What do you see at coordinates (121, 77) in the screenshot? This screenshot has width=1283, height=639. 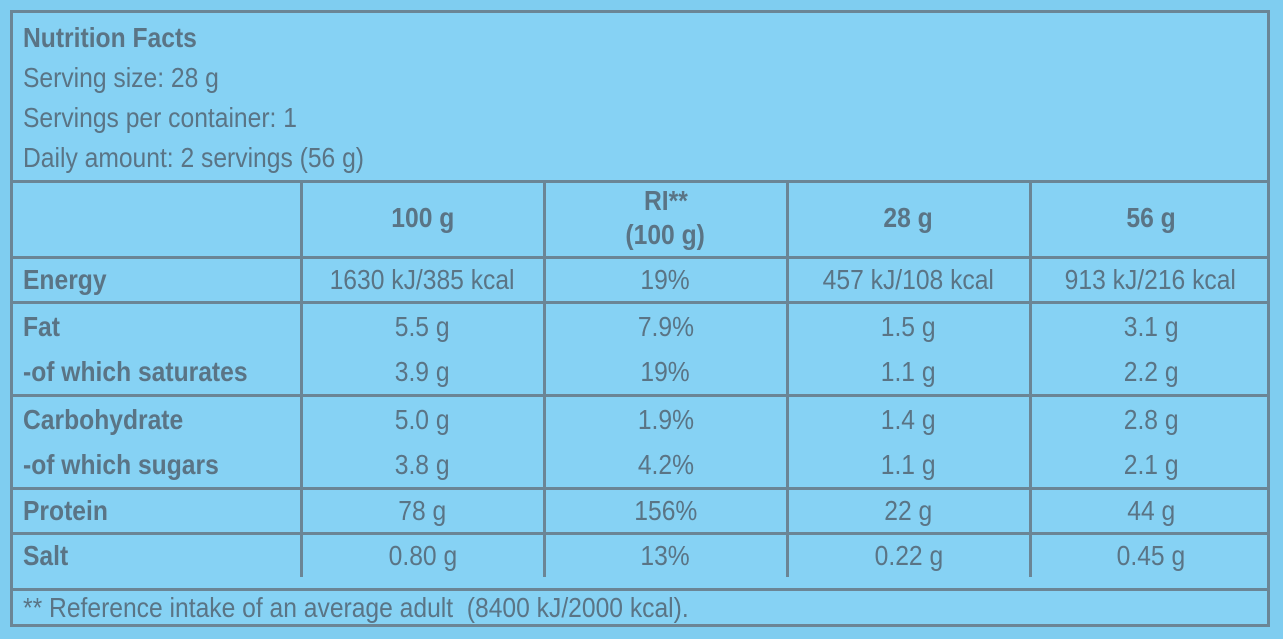 I see `serving-size: Serving size: 28 g` at bounding box center [121, 77].